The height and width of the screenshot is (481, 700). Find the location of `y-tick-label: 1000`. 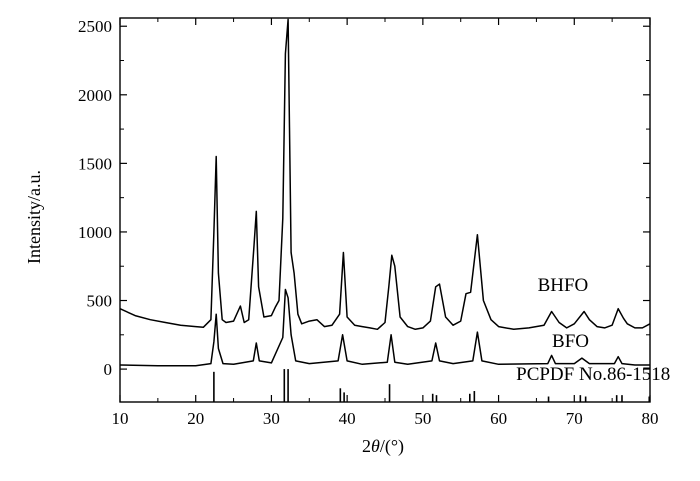

y-tick-label: 1000 is located at coordinates (95, 232).